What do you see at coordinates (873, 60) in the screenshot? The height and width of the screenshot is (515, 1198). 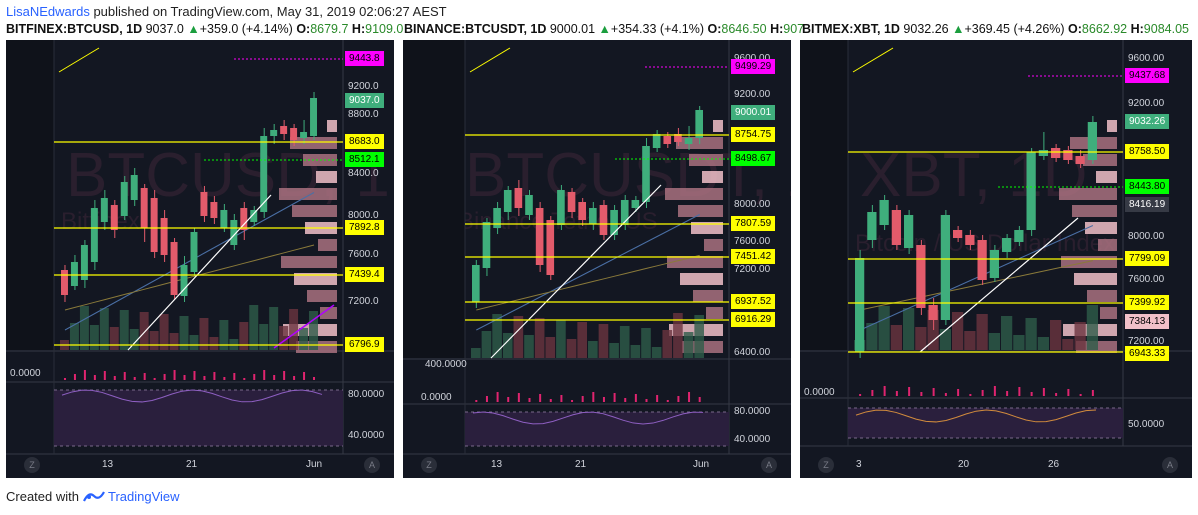 I see `fib-line` at bounding box center [873, 60].